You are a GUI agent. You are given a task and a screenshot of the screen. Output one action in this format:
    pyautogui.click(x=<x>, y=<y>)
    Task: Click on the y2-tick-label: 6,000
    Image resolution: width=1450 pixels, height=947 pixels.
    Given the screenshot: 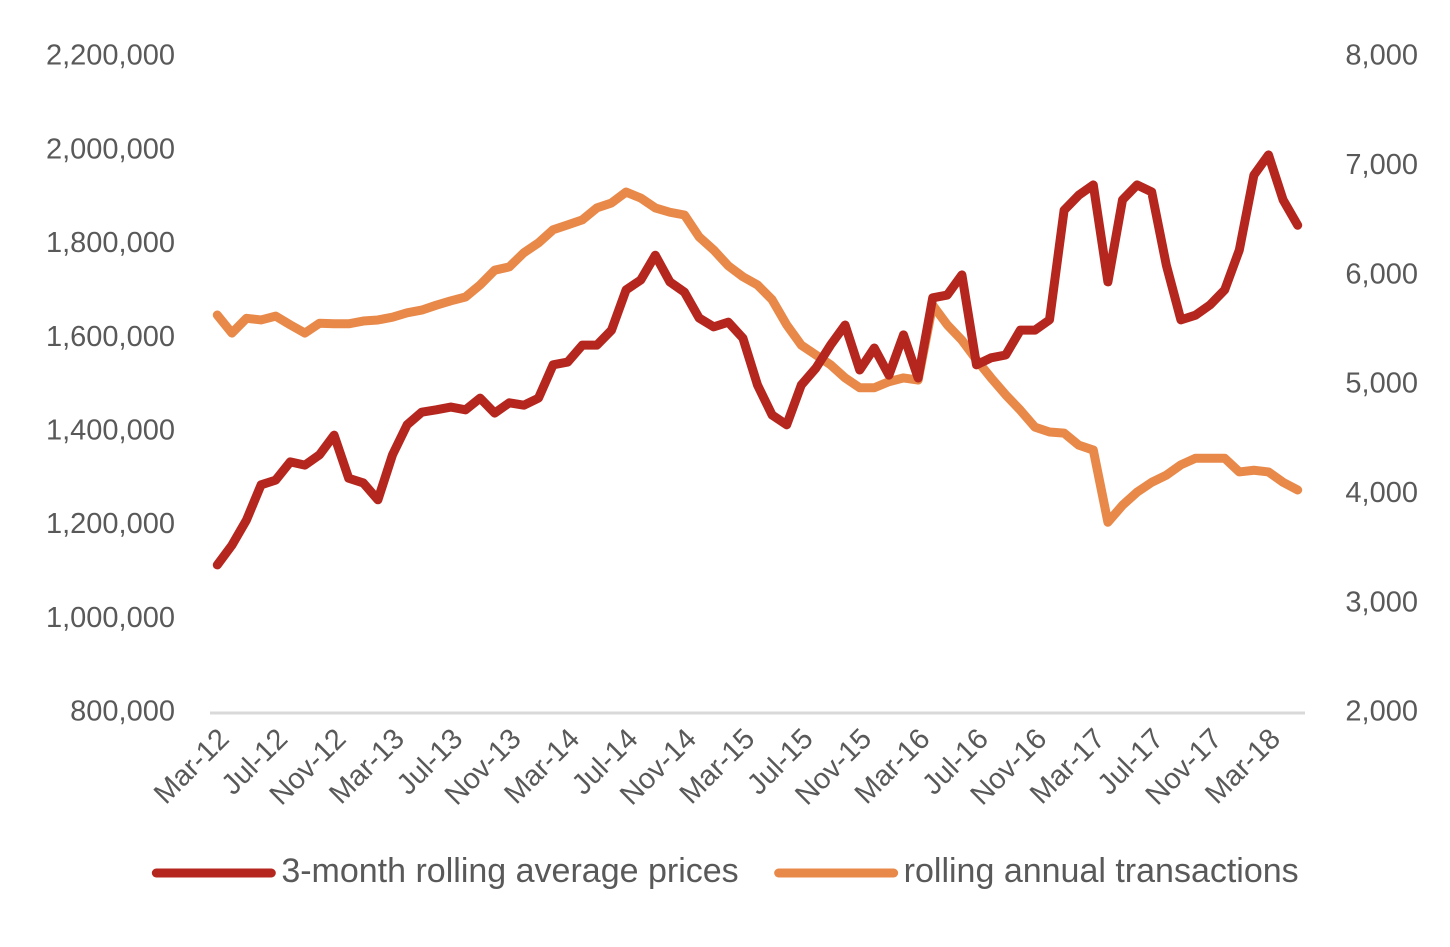 What is the action you would take?
    pyautogui.click(x=1381, y=274)
    